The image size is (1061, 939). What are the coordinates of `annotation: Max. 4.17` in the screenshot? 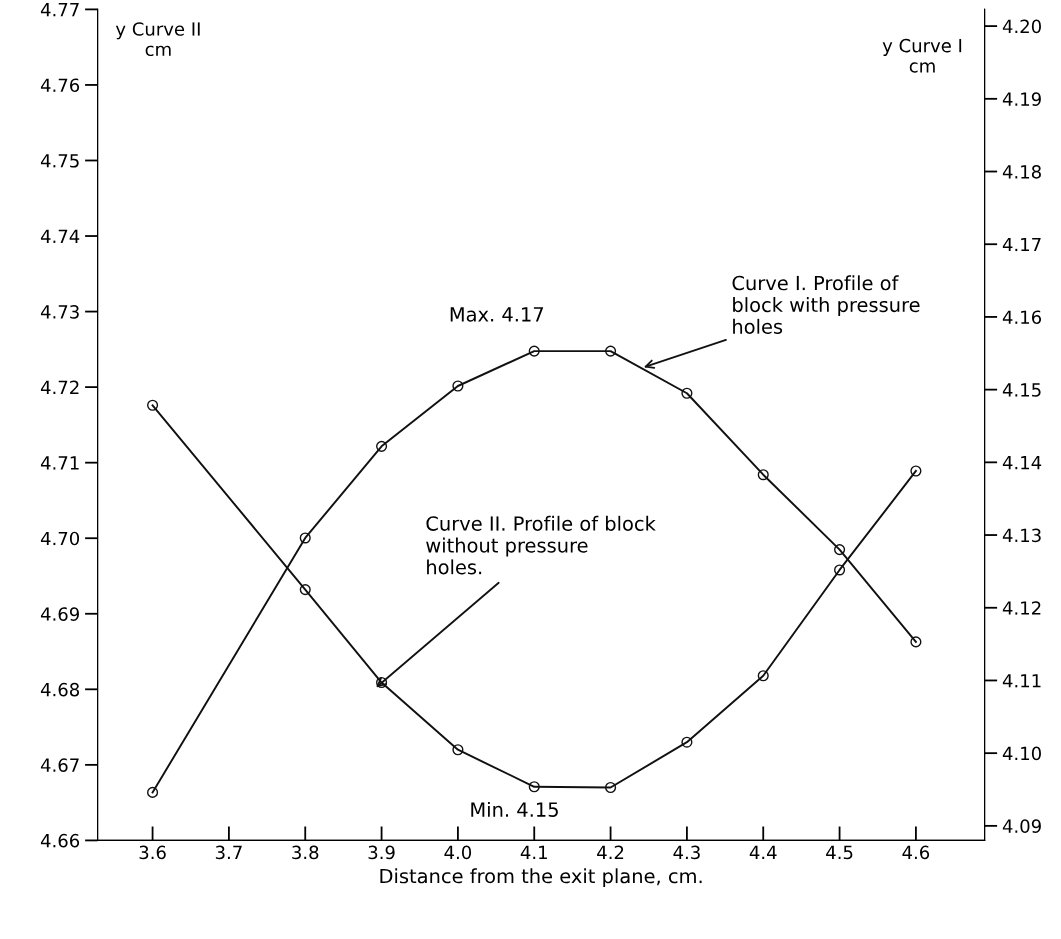 It's located at (497, 314).